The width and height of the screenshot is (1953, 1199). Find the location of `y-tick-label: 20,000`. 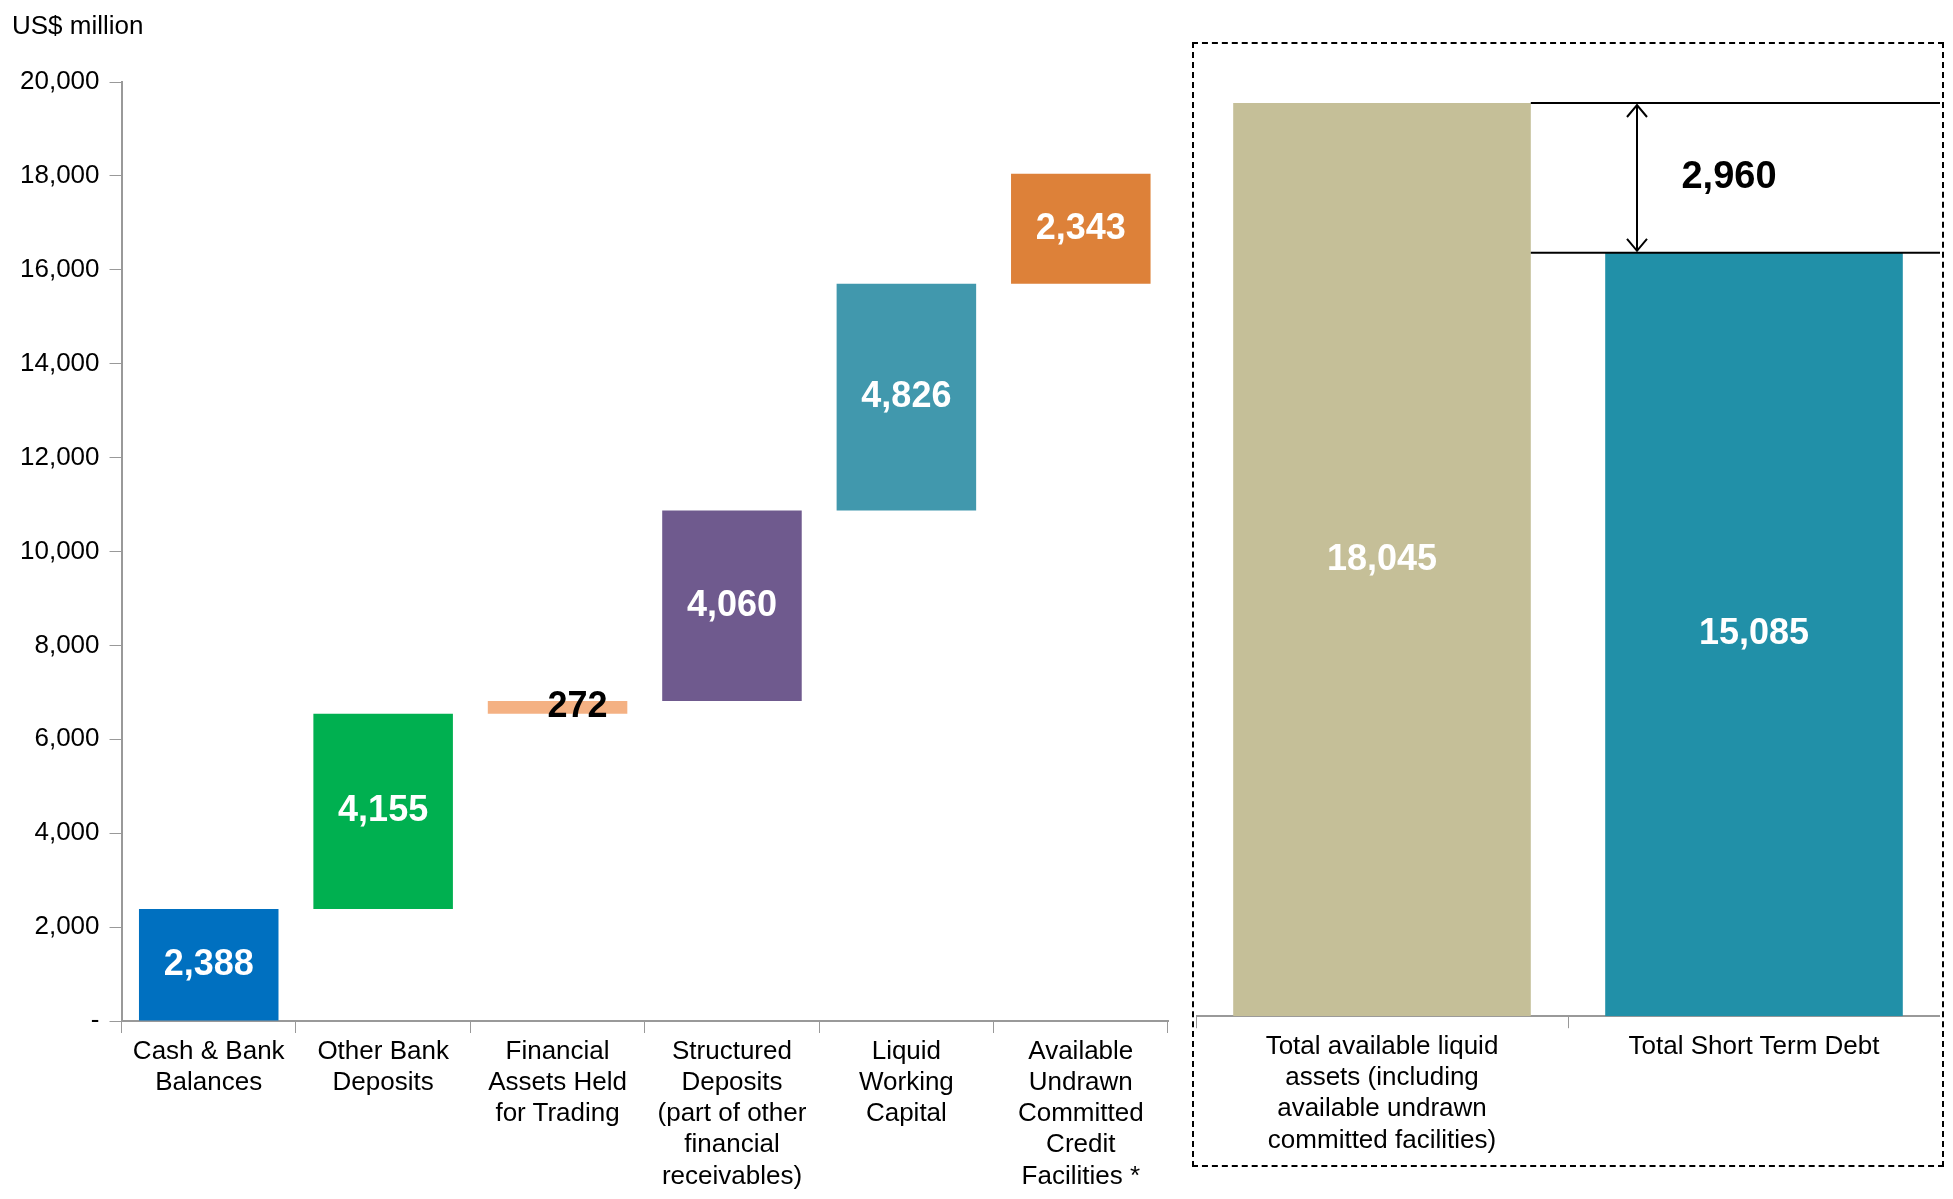

y-tick-label: 20,000 is located at coordinates (59, 80).